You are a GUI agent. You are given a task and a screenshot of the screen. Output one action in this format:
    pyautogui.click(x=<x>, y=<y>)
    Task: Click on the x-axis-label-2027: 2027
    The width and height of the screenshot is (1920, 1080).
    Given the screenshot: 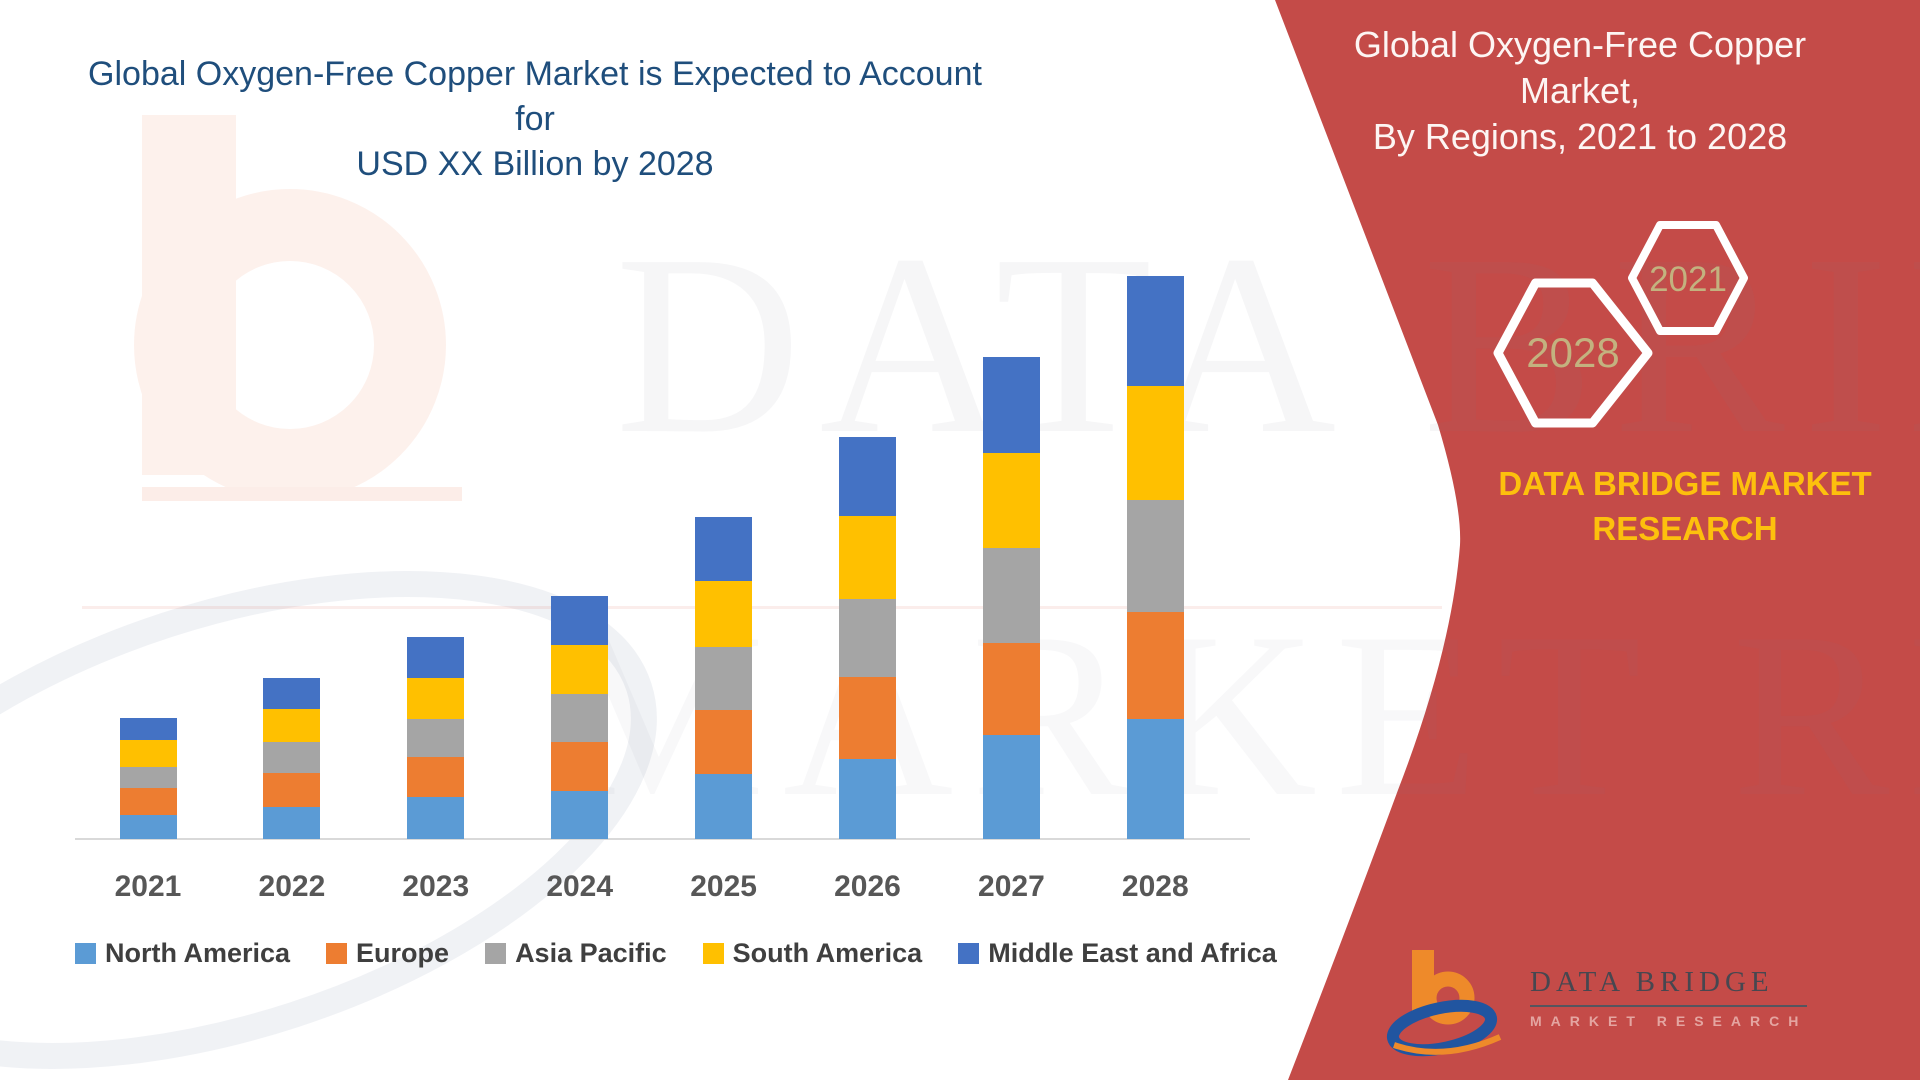 What is the action you would take?
    pyautogui.click(x=1011, y=886)
    